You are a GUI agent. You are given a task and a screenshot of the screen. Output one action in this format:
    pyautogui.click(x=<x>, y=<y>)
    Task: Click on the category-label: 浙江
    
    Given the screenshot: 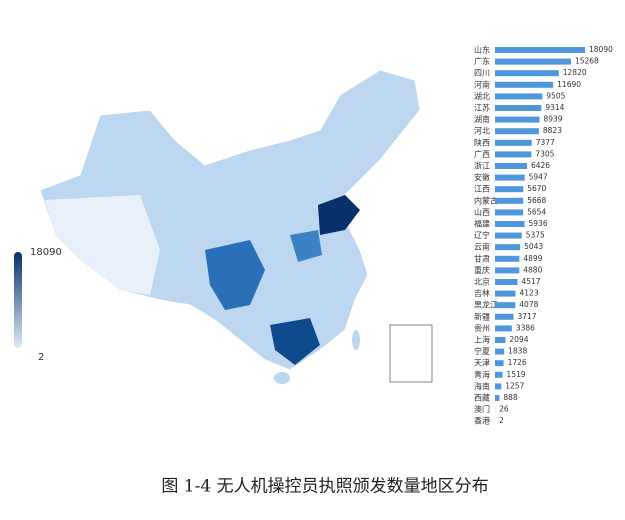 What is the action you would take?
    pyautogui.click(x=482, y=166)
    